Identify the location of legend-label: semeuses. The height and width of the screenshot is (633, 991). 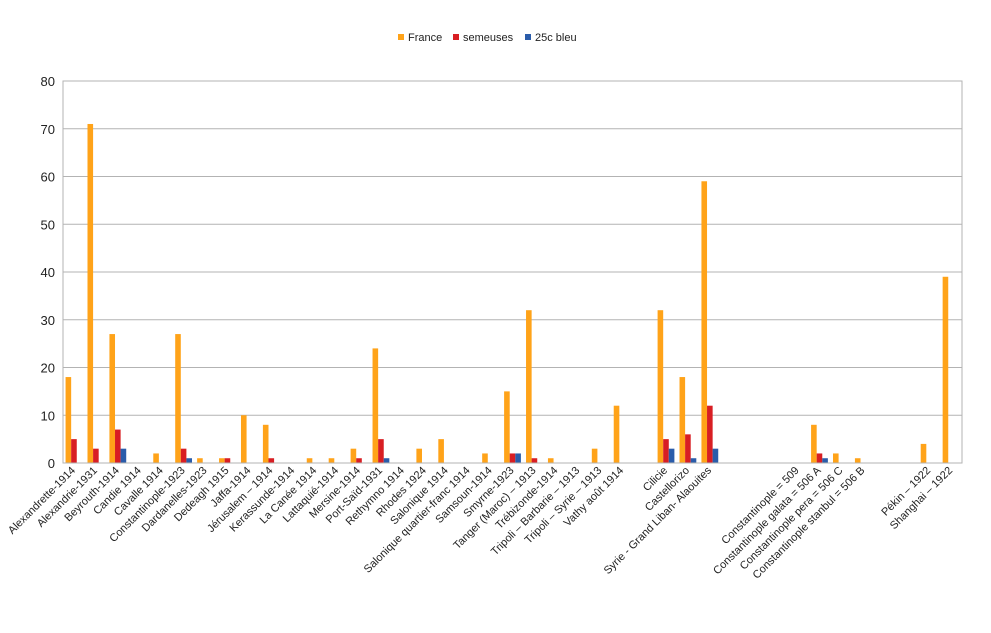
(488, 38).